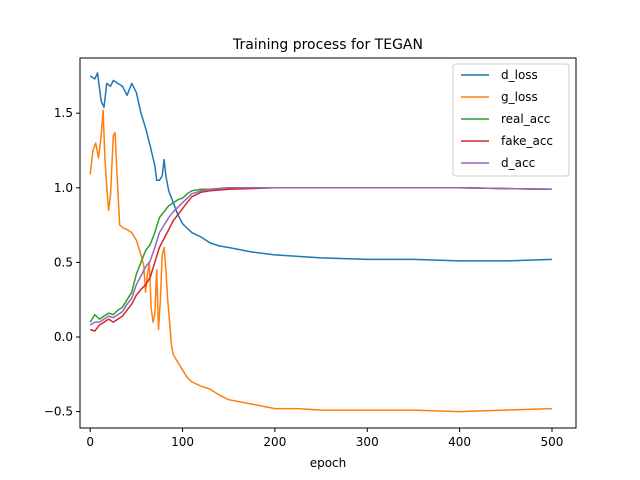  I want to click on legend: d_loss g_loss real_acc fake_acc d_acc, so click(511, 120).